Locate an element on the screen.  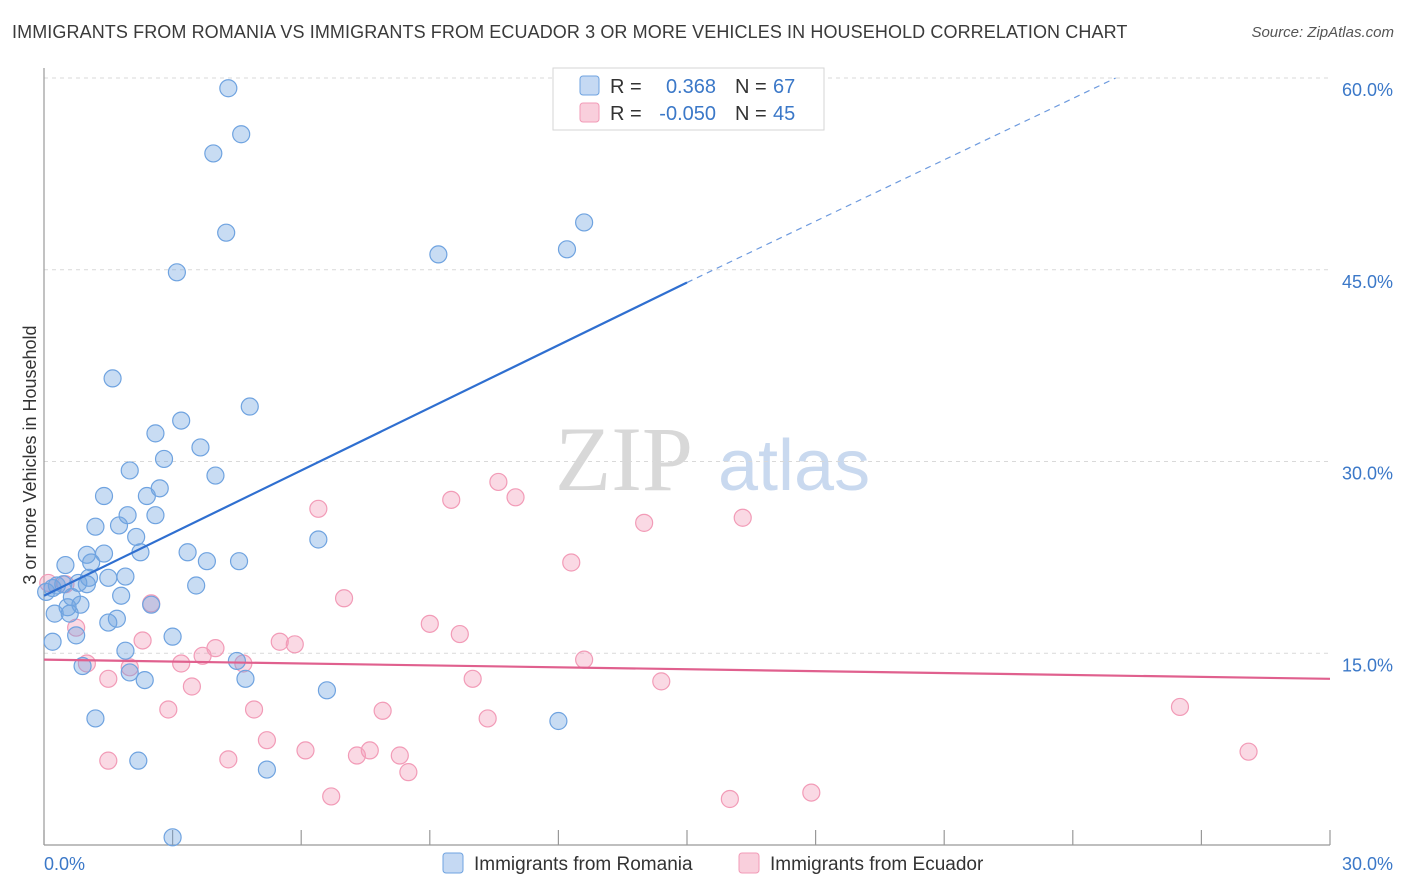
legend-n-label-romania: N = is located at coordinates (751, 87).